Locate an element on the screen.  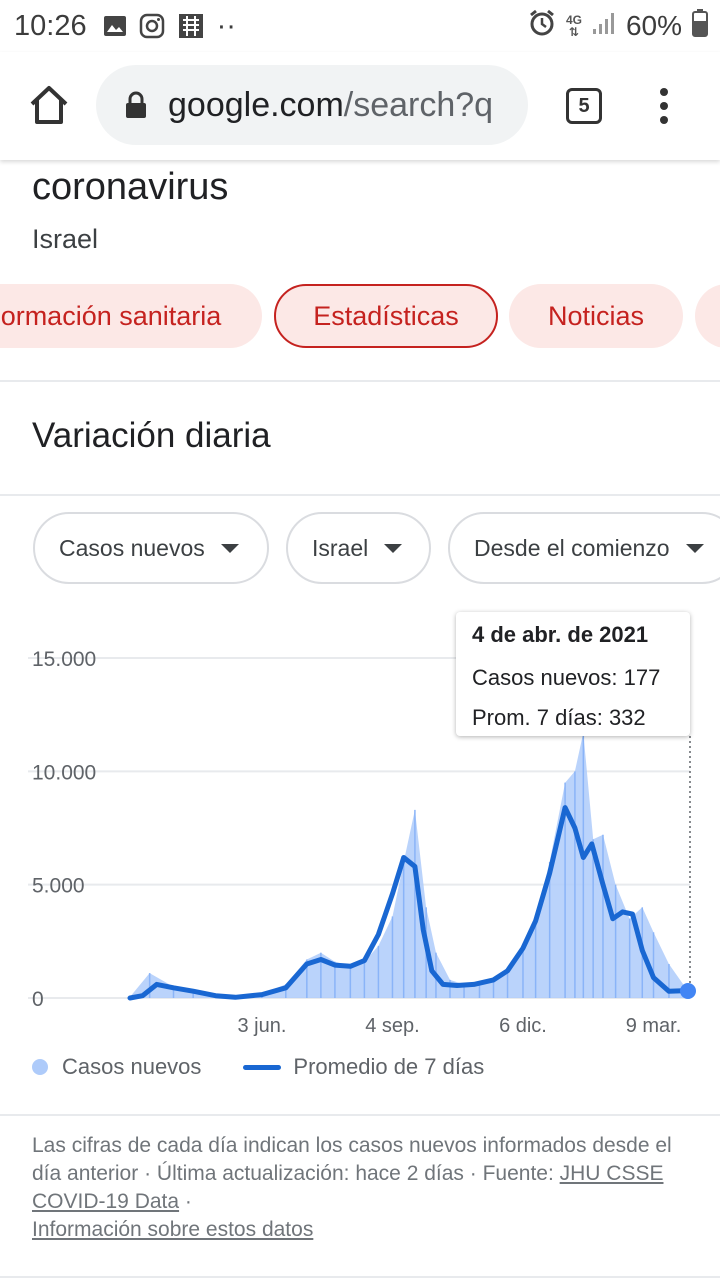
location-subtitle: Israel is located at coordinates (65, 239).